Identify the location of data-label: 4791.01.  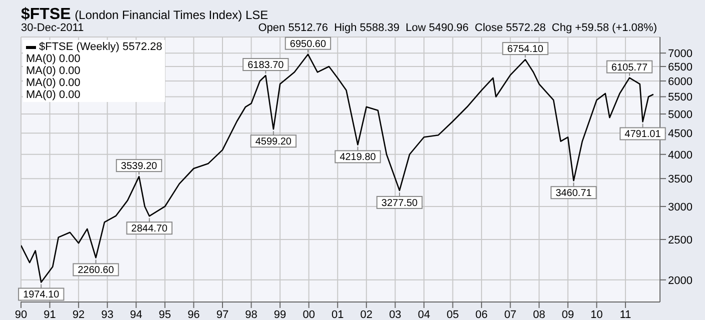
(643, 134).